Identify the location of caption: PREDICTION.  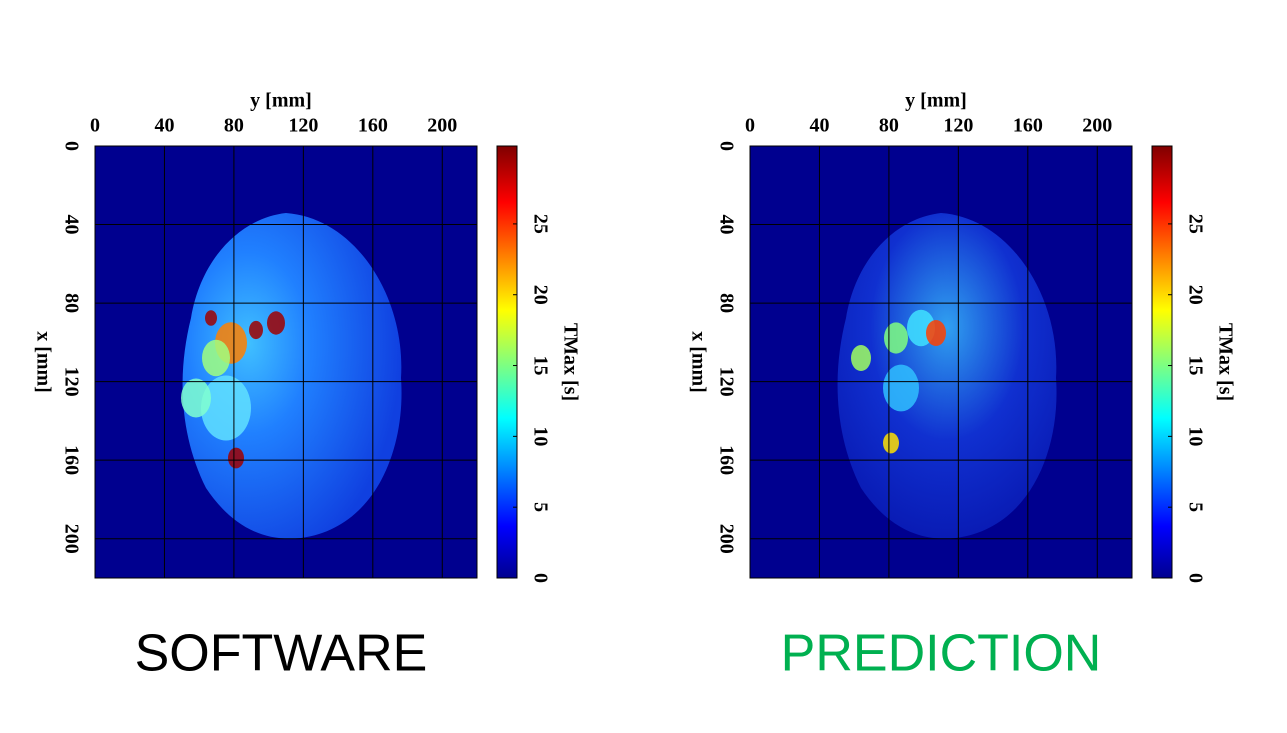
(941, 654).